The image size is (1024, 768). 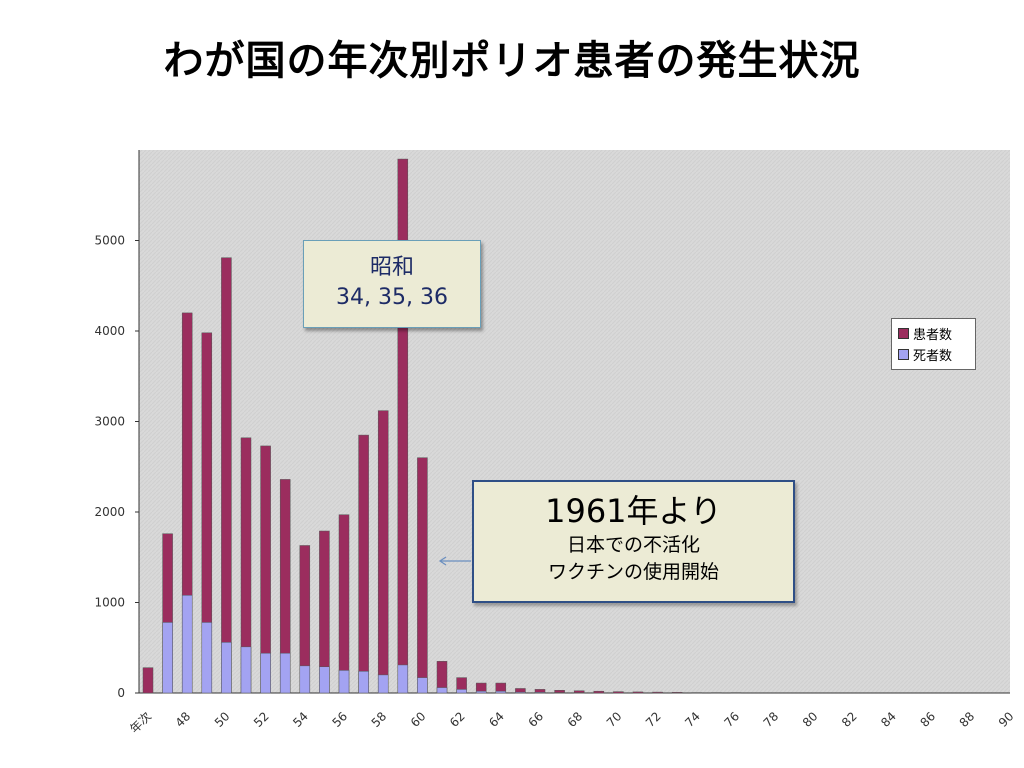 I want to click on x-tick-label: 90, so click(x=1006, y=719).